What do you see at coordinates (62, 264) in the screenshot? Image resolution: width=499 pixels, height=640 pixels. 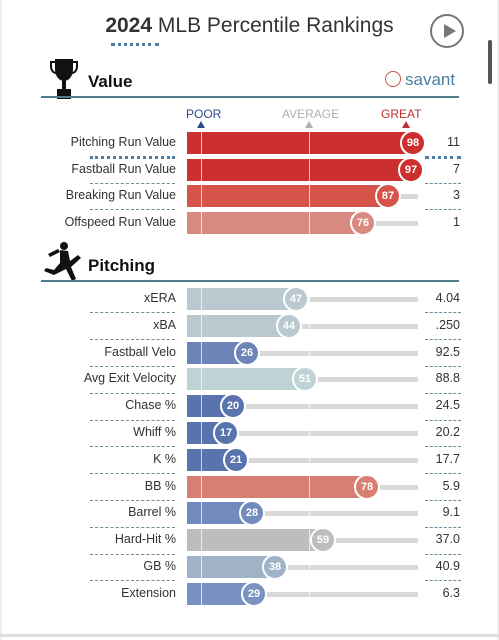 I see `pitcher-icon` at bounding box center [62, 264].